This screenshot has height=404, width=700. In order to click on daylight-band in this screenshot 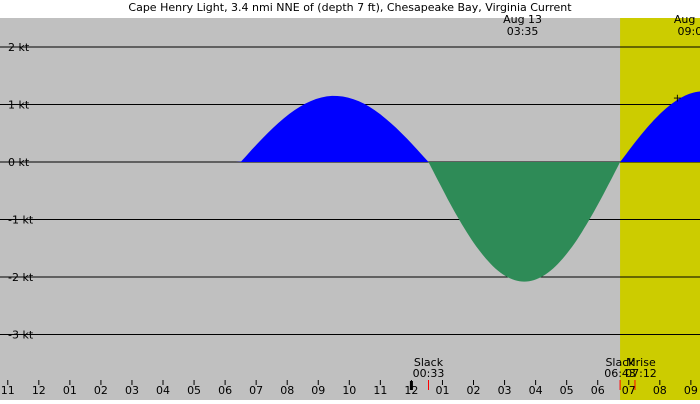, I will do `click(660, 209)`.